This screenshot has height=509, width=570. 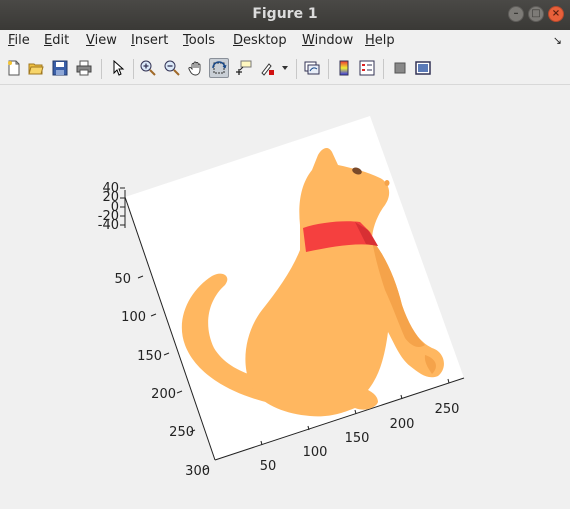 I want to click on minimize-icon: –, so click(x=516, y=14).